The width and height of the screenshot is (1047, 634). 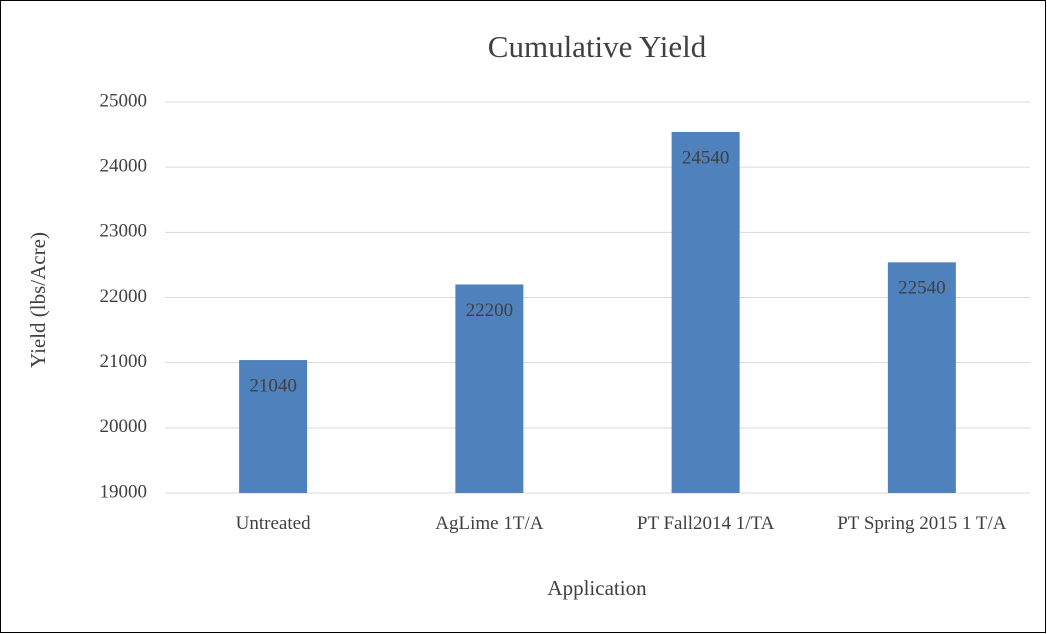 I want to click on y-tick-label: 22000, so click(x=124, y=296).